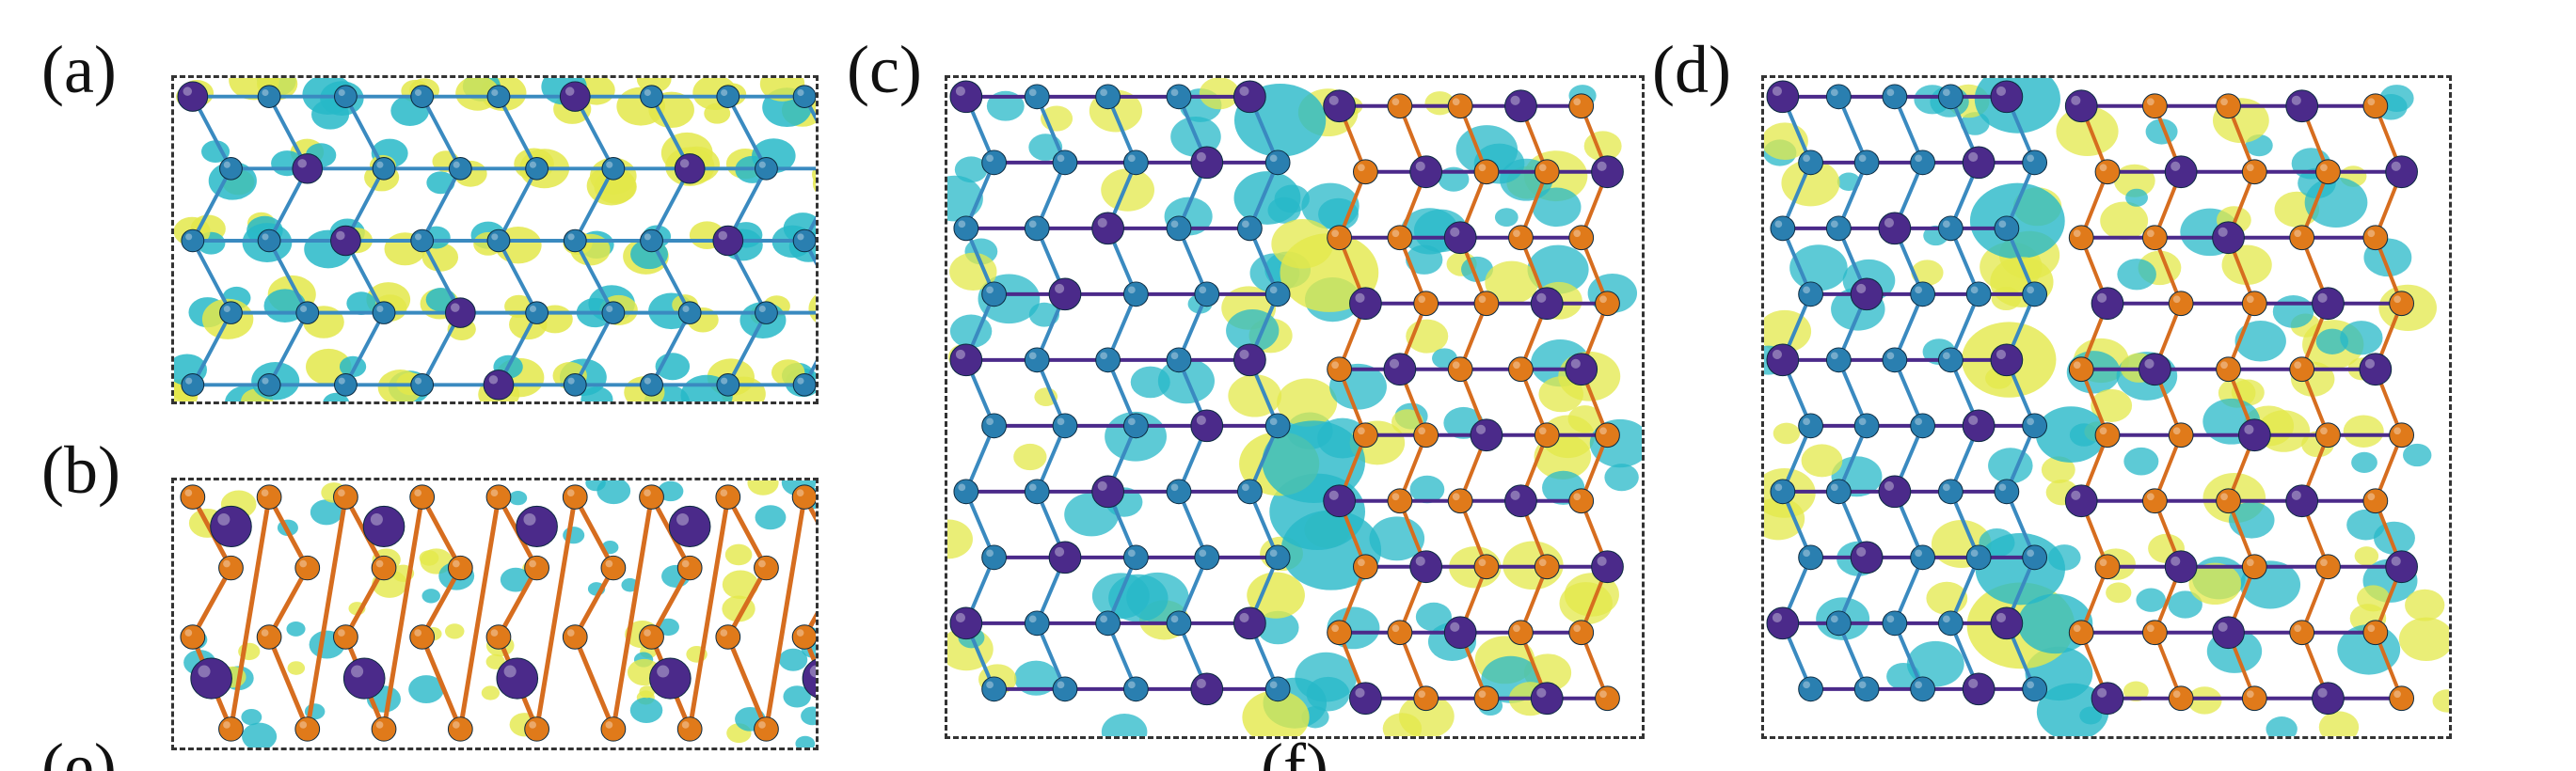 The height and width of the screenshot is (771, 2576). Describe the element at coordinates (81, 470) in the screenshot. I see `panel-label-b: (b)` at that location.